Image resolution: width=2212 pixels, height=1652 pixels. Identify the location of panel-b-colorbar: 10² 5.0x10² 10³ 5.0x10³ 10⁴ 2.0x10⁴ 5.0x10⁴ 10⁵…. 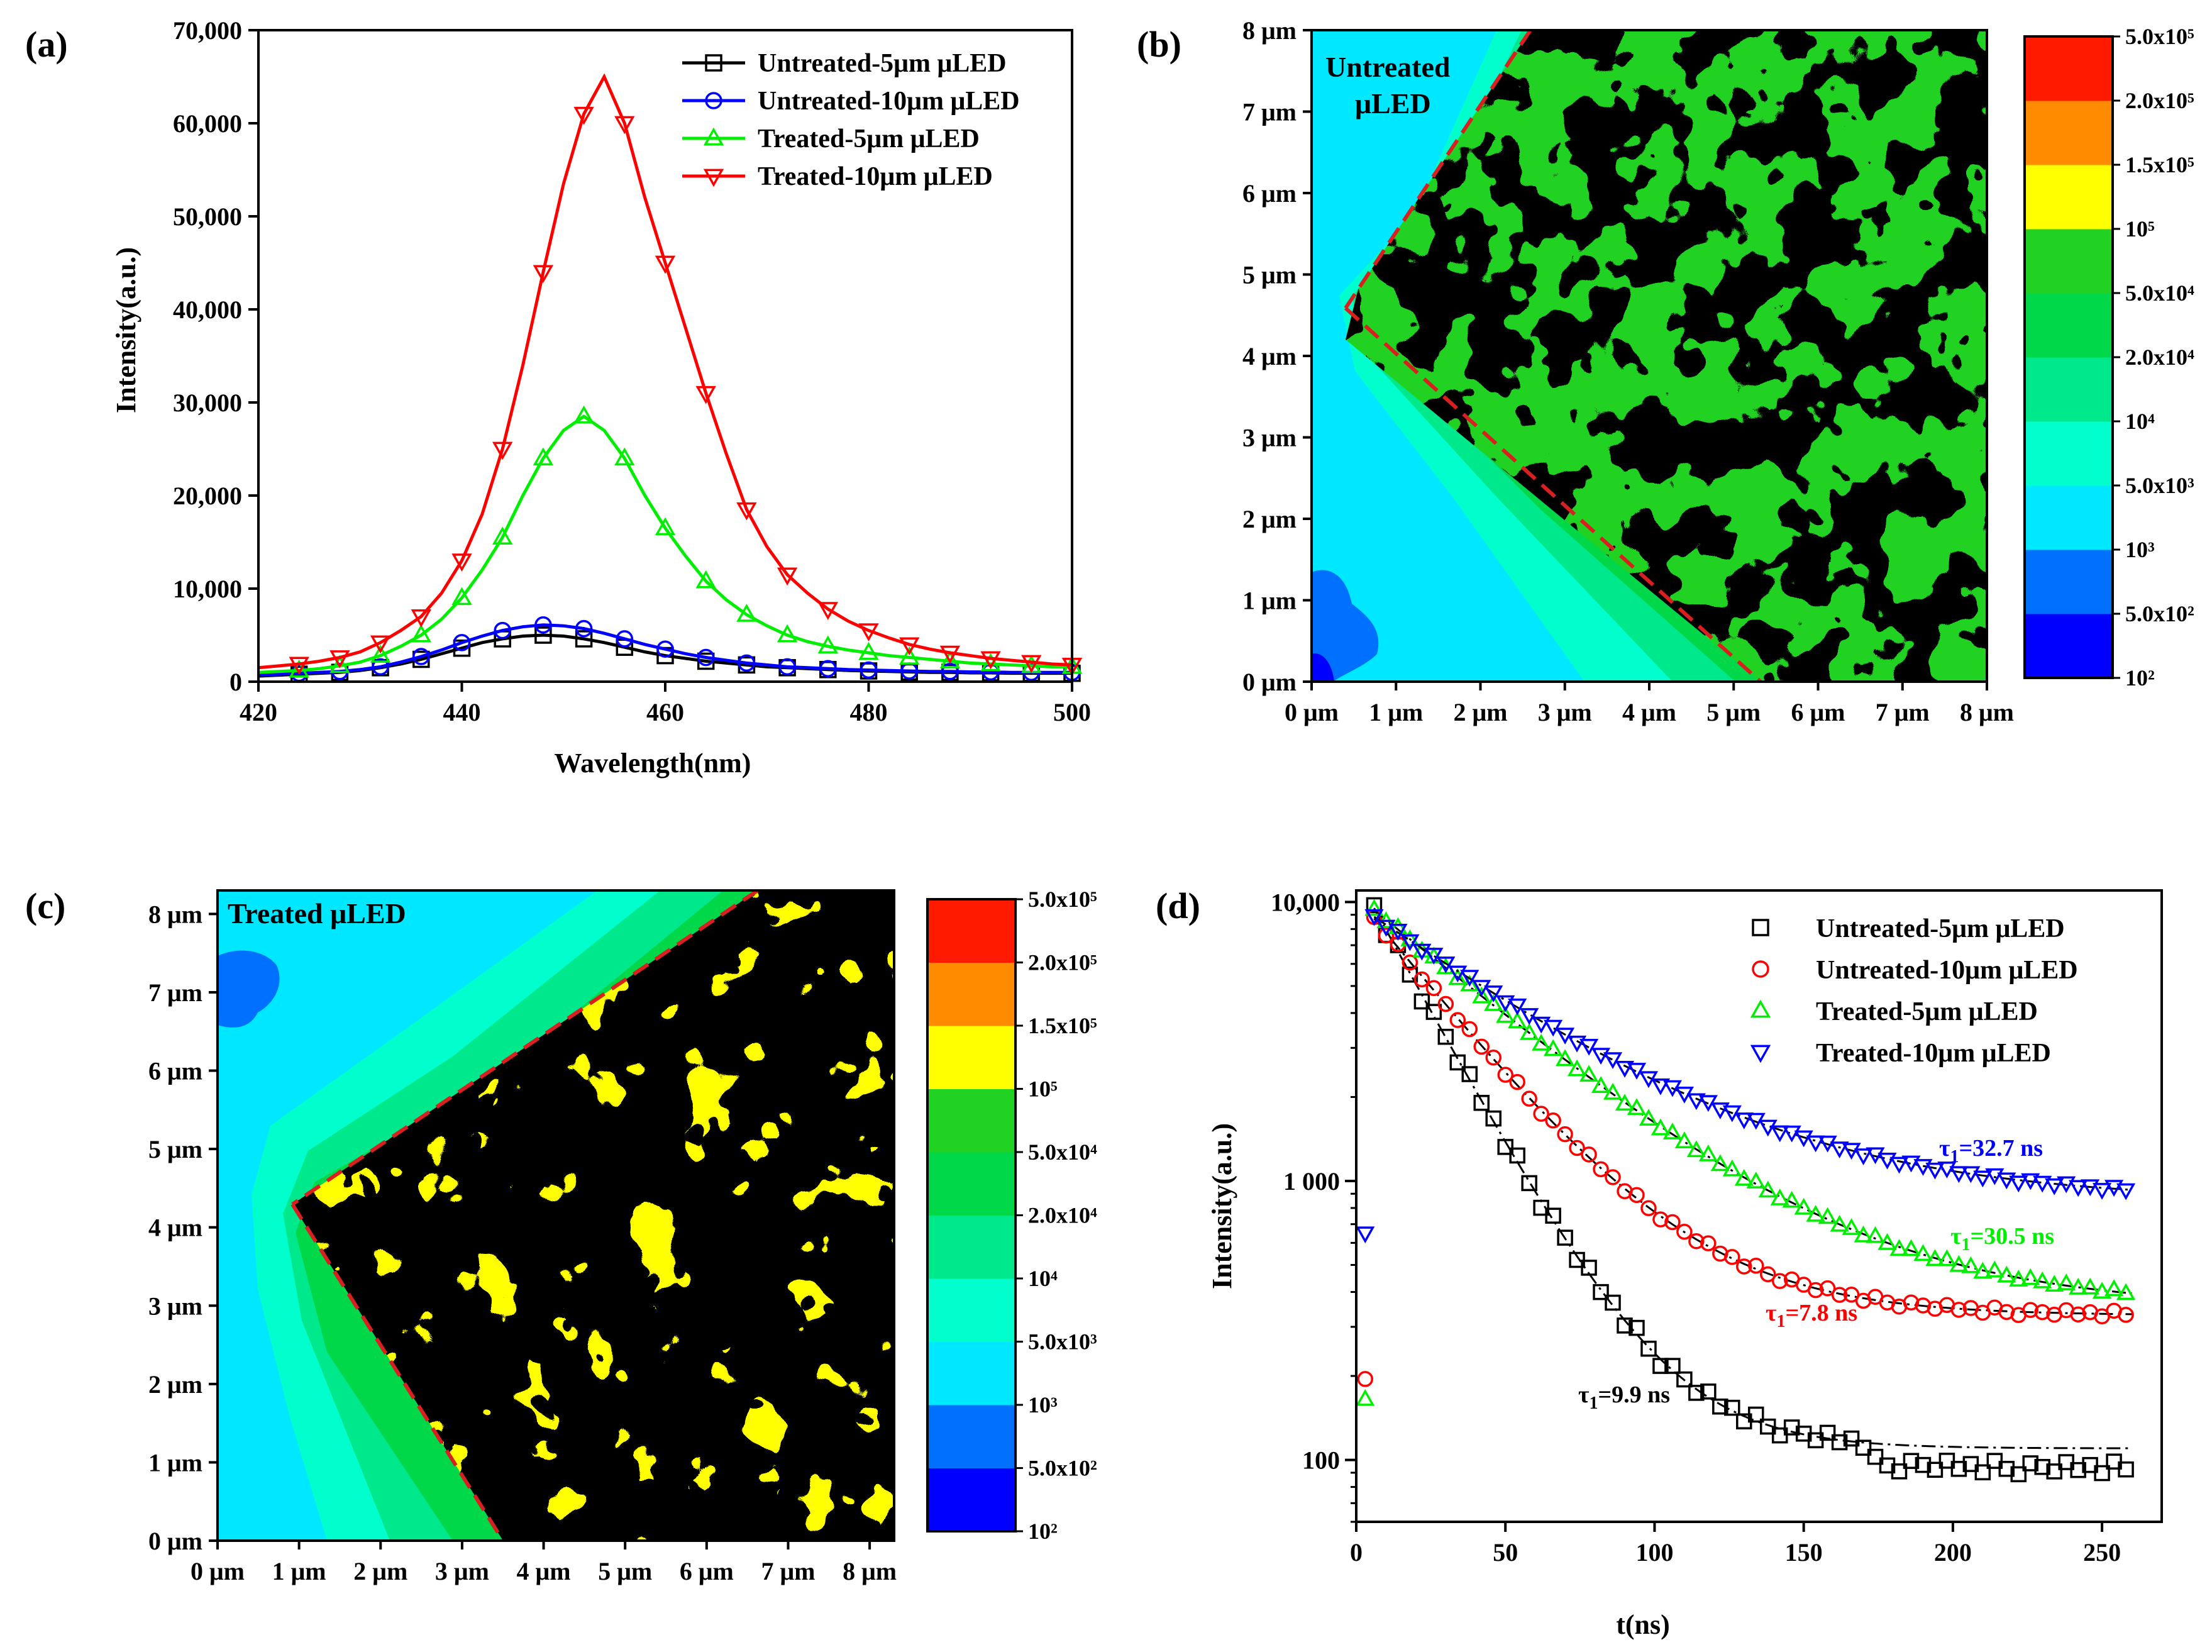
(2108, 357).